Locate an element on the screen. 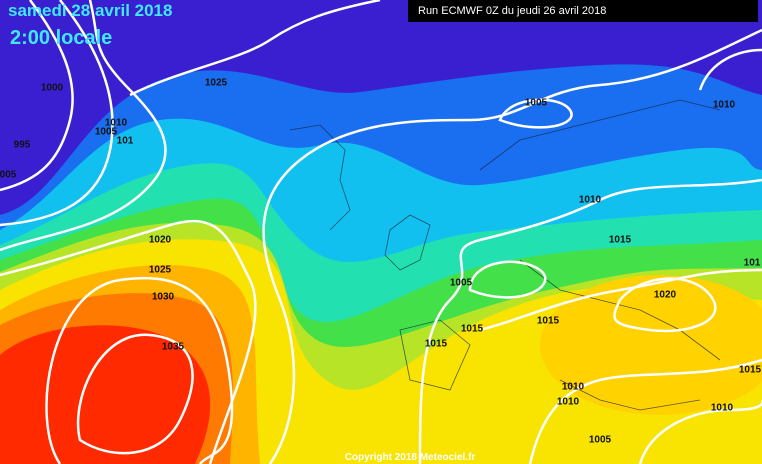 Image resolution: width=762 pixels, height=464 pixels. run-box is located at coordinates (583, 11).